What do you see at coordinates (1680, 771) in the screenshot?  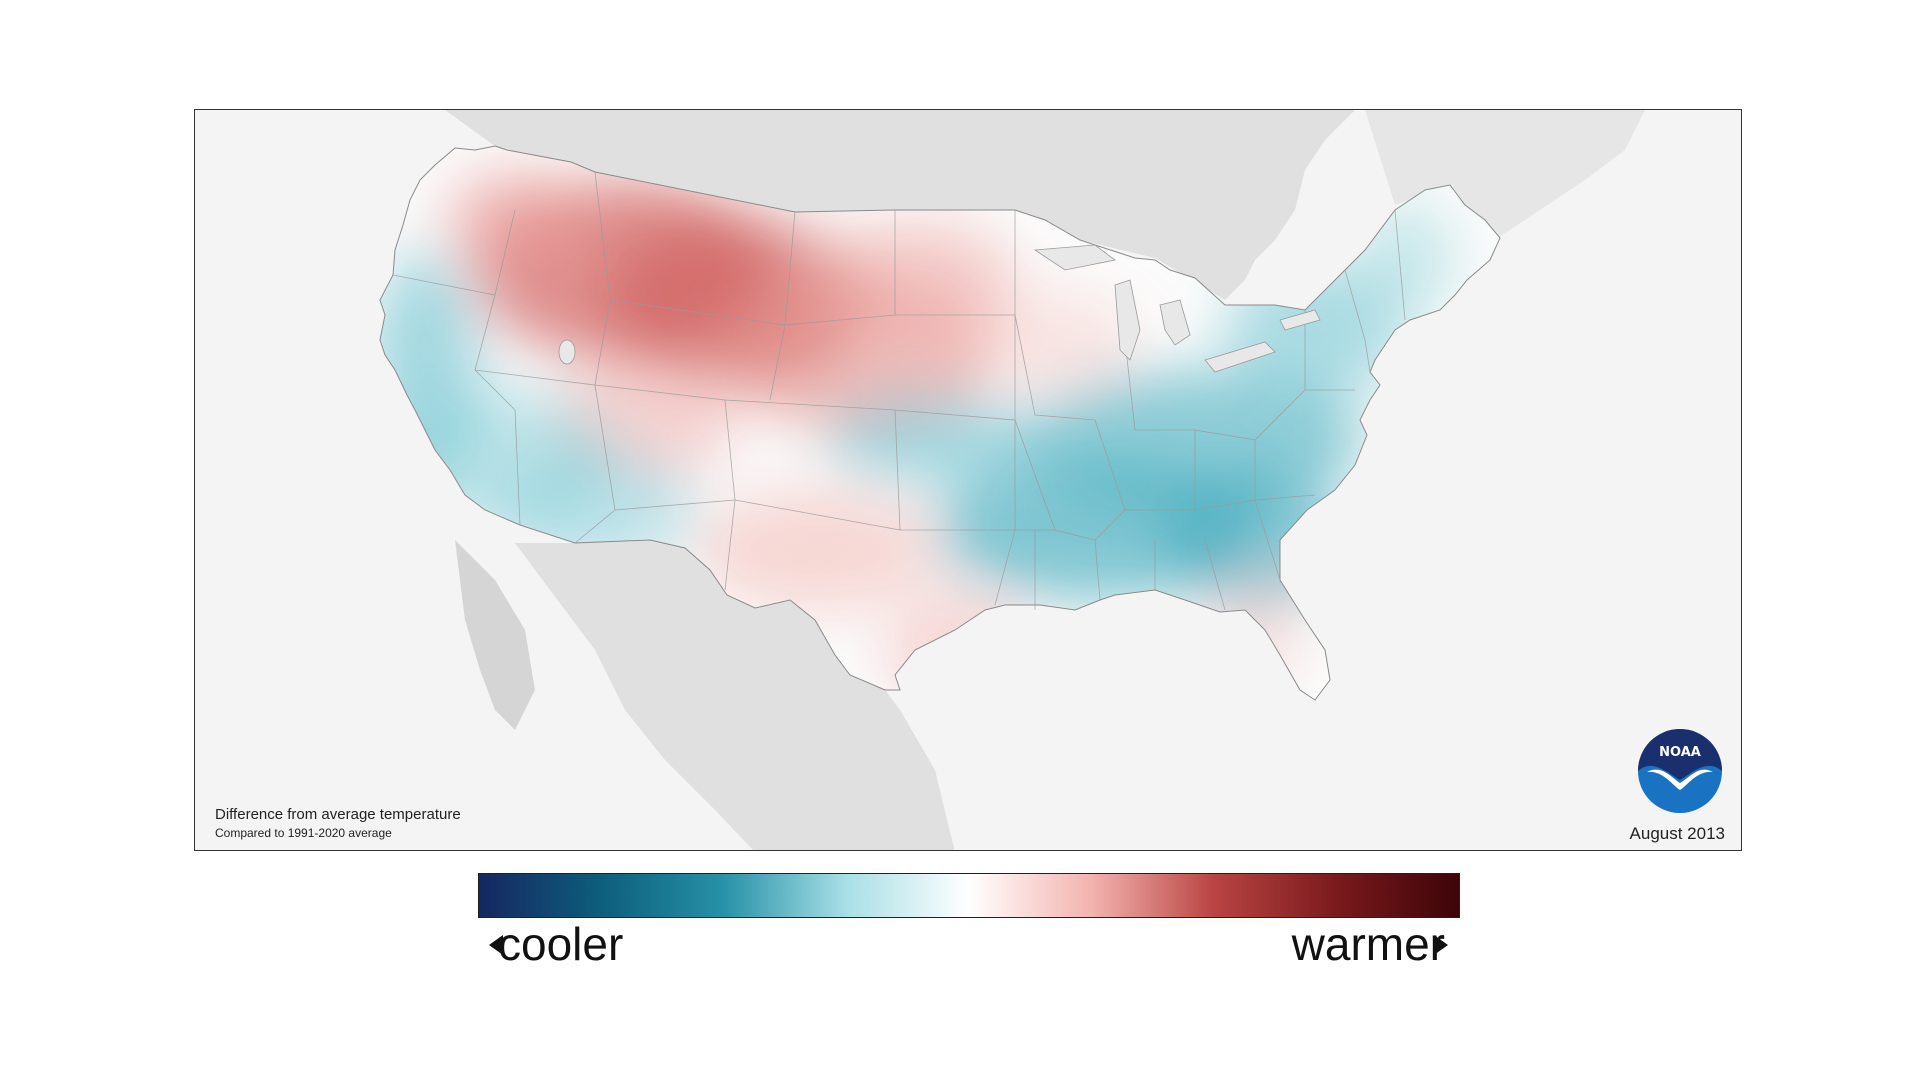 I see `noaa-logo-icon: NOAA` at bounding box center [1680, 771].